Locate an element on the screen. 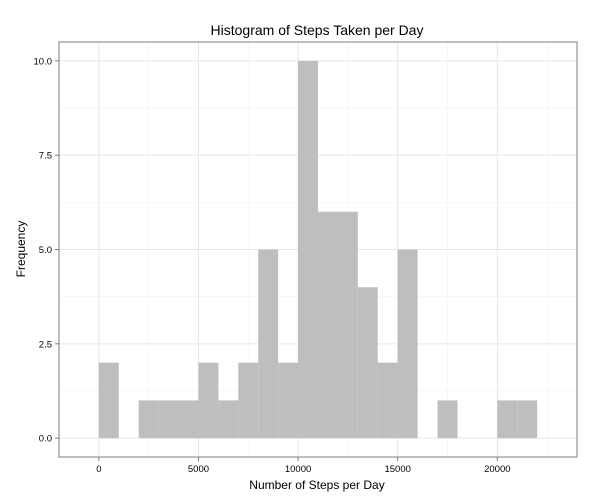 The image size is (597, 503). x-axis-ticks: 0 5000 10000 15000 20000 is located at coordinates (303, 466).